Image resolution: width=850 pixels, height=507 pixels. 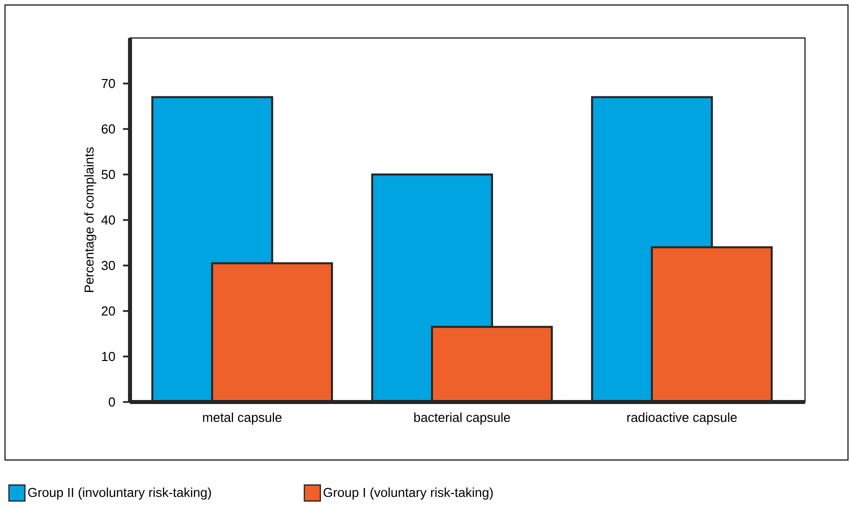 What do you see at coordinates (408, 494) in the screenshot?
I see `legend-label: Group I (voluntary risk-taking)` at bounding box center [408, 494].